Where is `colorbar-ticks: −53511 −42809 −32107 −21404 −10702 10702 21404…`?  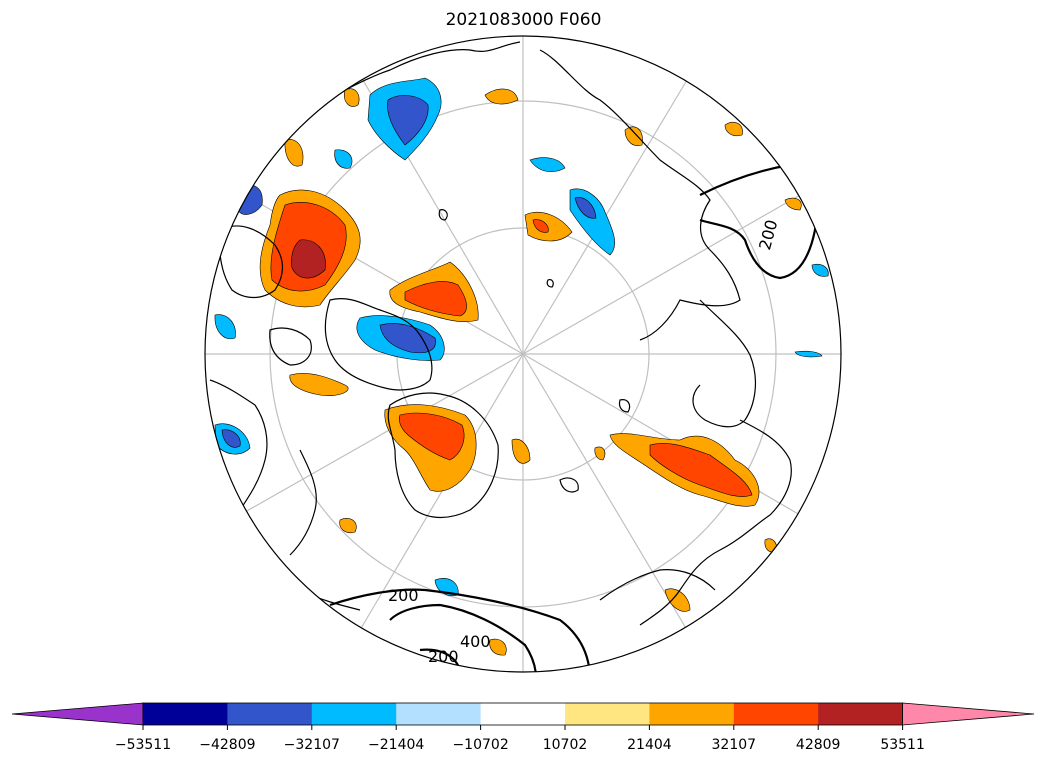
colorbar-ticks: −53511 −42809 −32107 −21404 −10702 10702 21404… is located at coordinates (520, 739).